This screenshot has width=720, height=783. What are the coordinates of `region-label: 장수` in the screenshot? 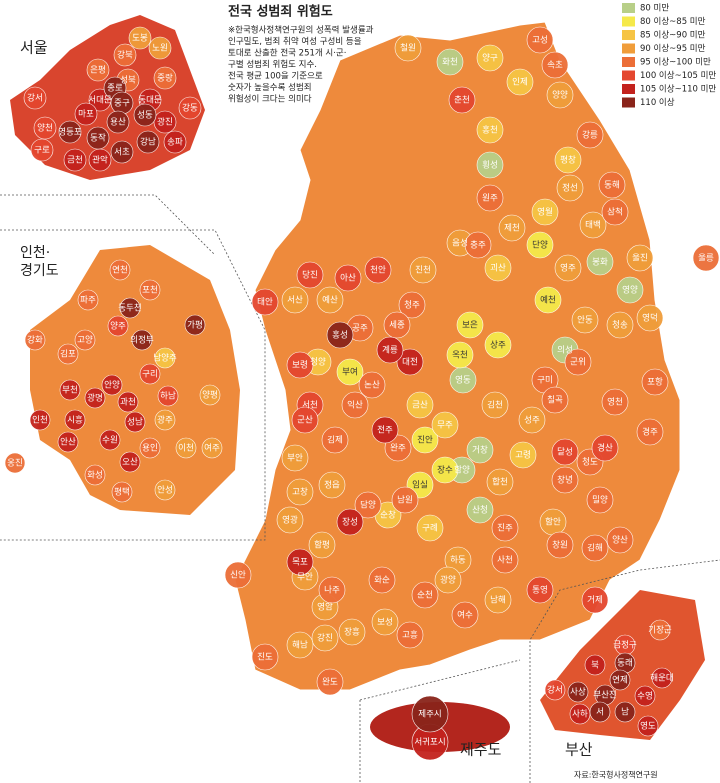 It's located at (445, 470).